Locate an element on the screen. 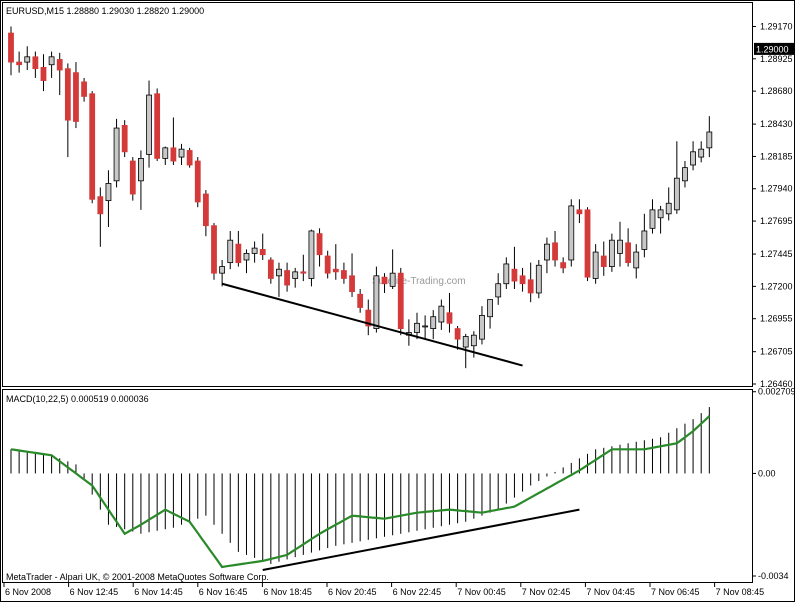 The width and height of the screenshot is (795, 602). current-price-label: 1.29000 is located at coordinates (772, 49).